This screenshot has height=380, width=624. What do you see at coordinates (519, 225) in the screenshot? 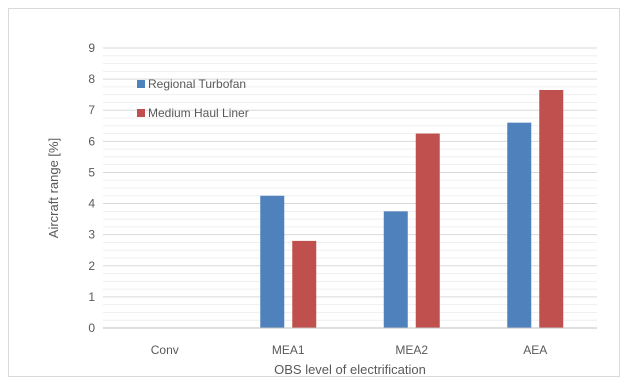
I see `bar-regional-turbofan-aea` at bounding box center [519, 225].